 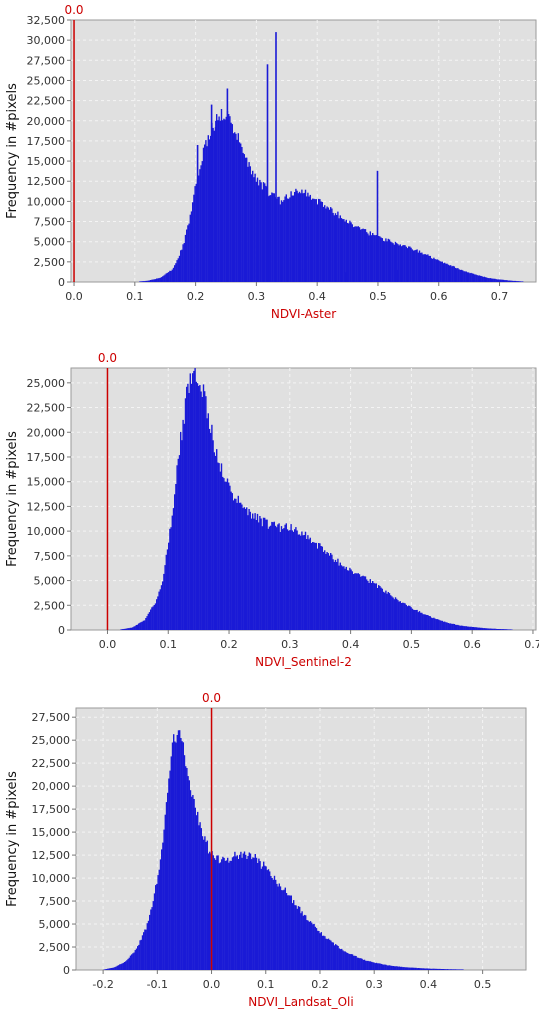 What do you see at coordinates (472, 644) in the screenshot?
I see `x-tick-label: 0.6` at bounding box center [472, 644].